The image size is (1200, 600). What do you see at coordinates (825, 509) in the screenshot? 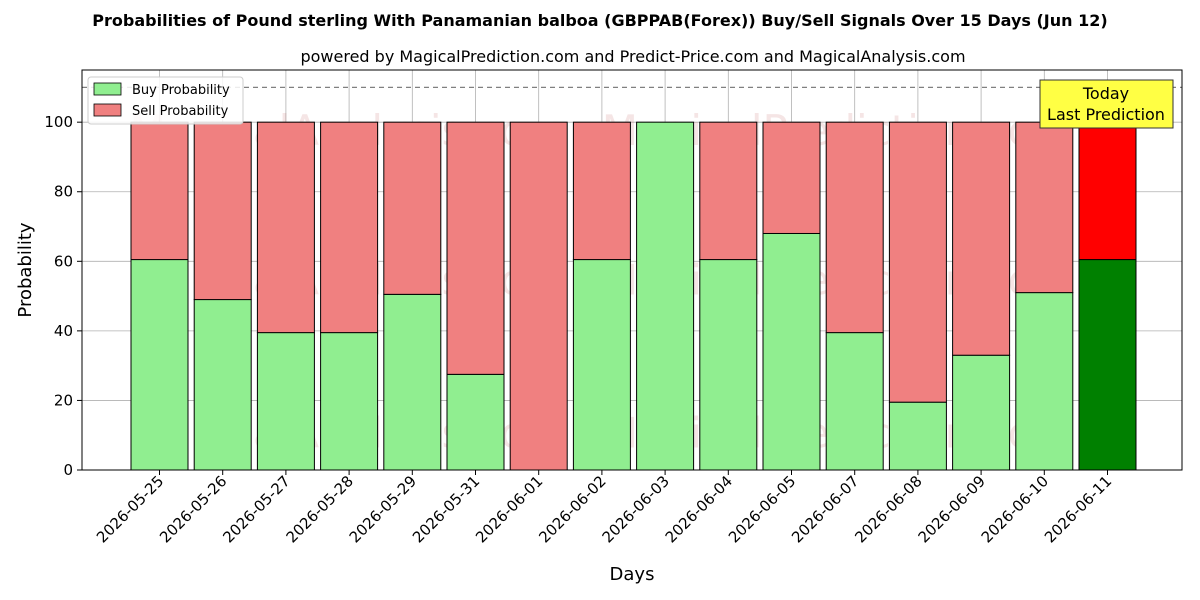
I see `x-tick-label: 2026-06-07` at bounding box center [825, 509].